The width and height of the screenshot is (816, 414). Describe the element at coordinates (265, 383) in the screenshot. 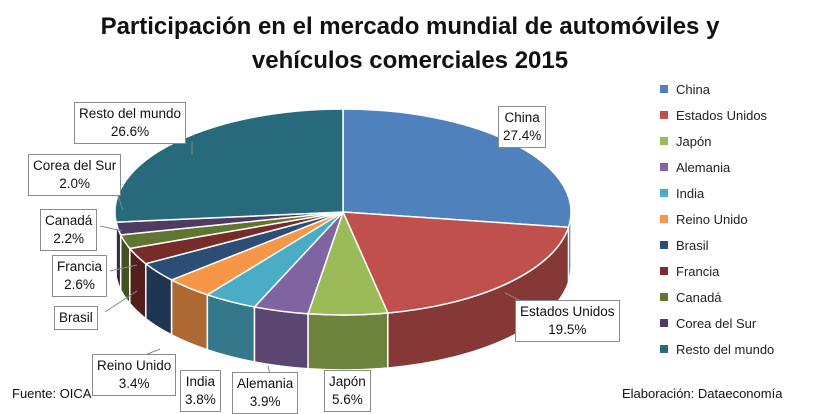

I see `data-label-name: Alemania` at that location.